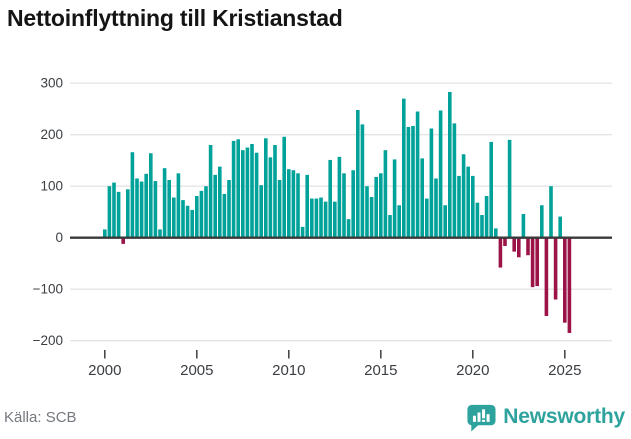  I want to click on chart-footer: Källa: SCB Newsworthy, so click(315, 417).